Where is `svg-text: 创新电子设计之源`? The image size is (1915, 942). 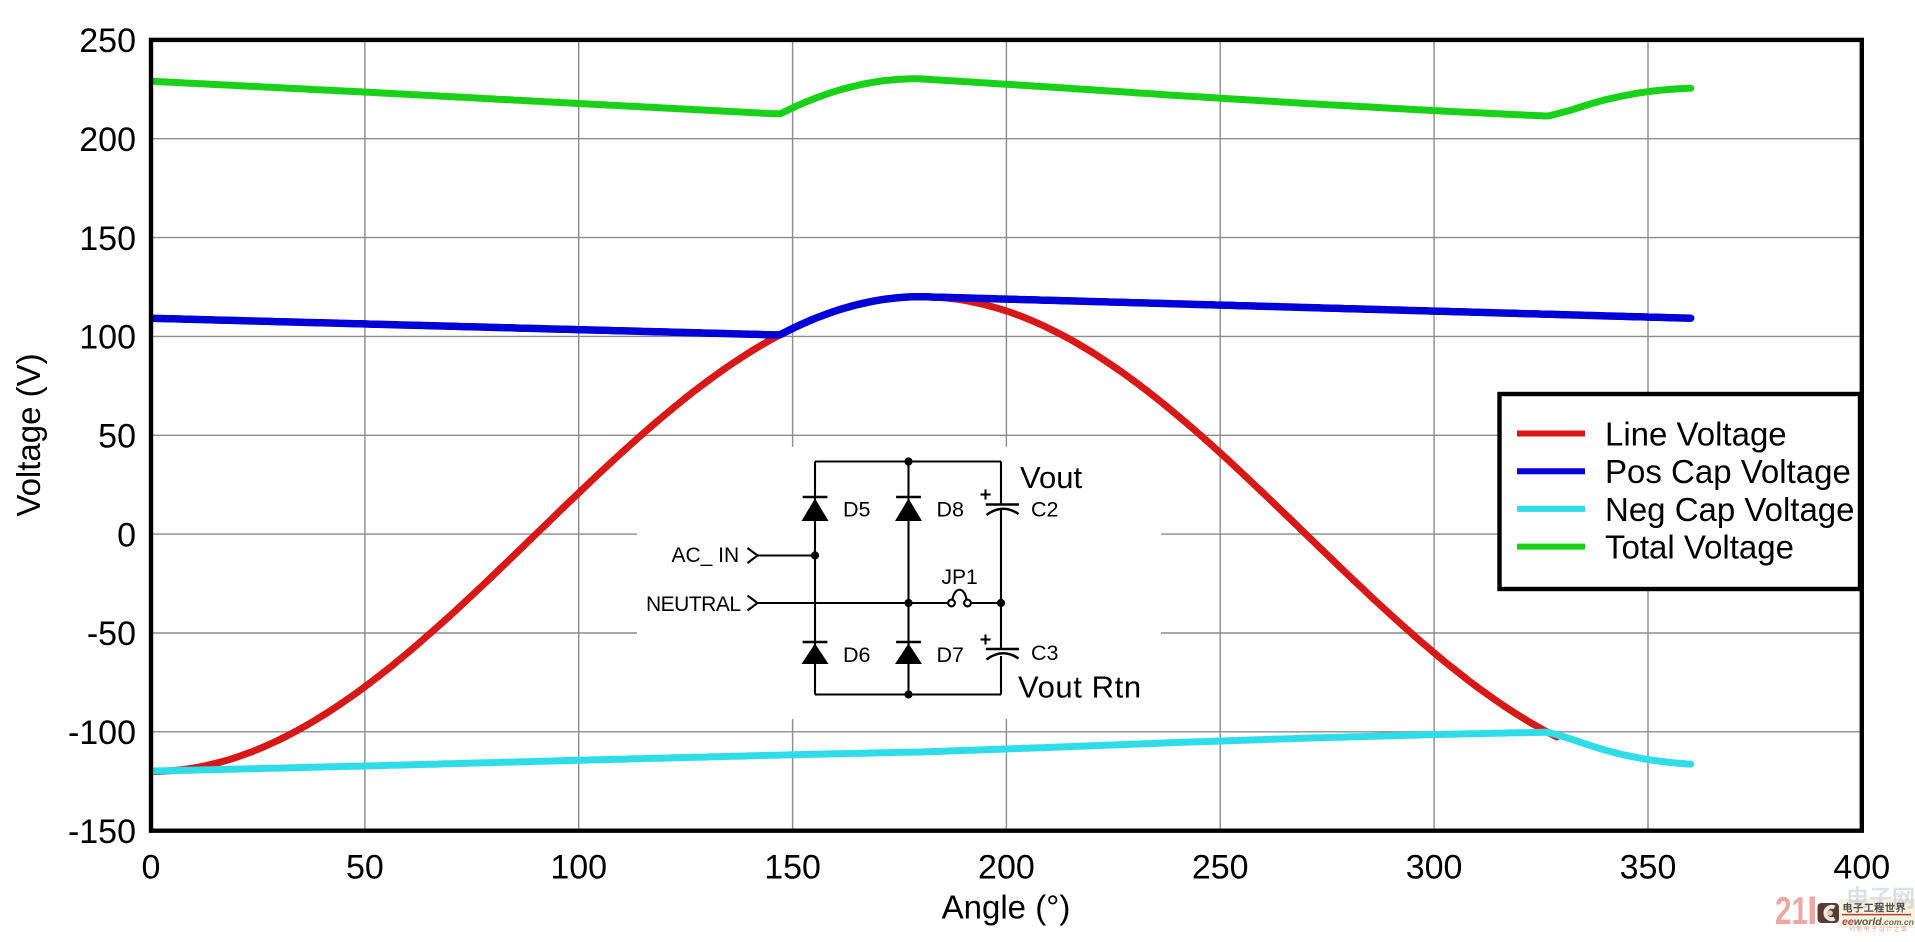
svg-text: 创新电子设计之源 is located at coordinates (1878, 929).